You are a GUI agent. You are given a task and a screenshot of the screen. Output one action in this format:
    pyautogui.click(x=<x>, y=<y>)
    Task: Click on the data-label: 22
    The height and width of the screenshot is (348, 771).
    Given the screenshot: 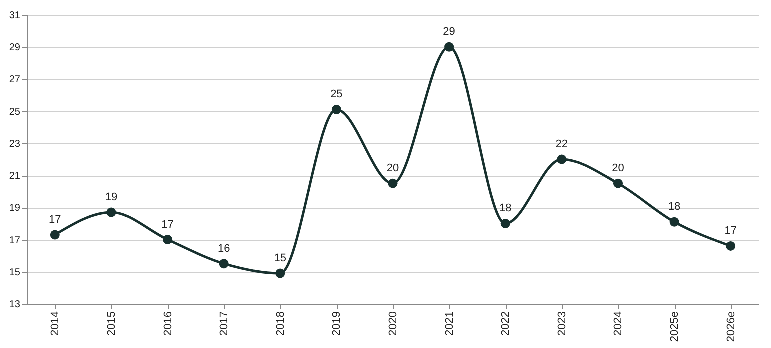 What is the action you would take?
    pyautogui.click(x=562, y=144)
    